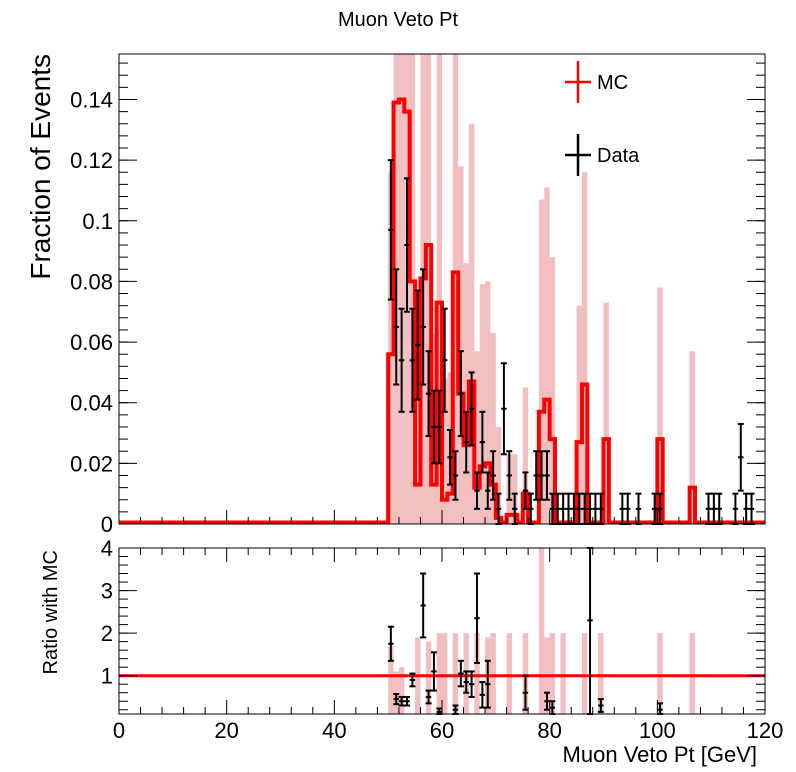 This screenshot has width=796, height=772. What do you see at coordinates (107, 676) in the screenshot?
I see `ratio-y-tick-label: 1` at bounding box center [107, 676].